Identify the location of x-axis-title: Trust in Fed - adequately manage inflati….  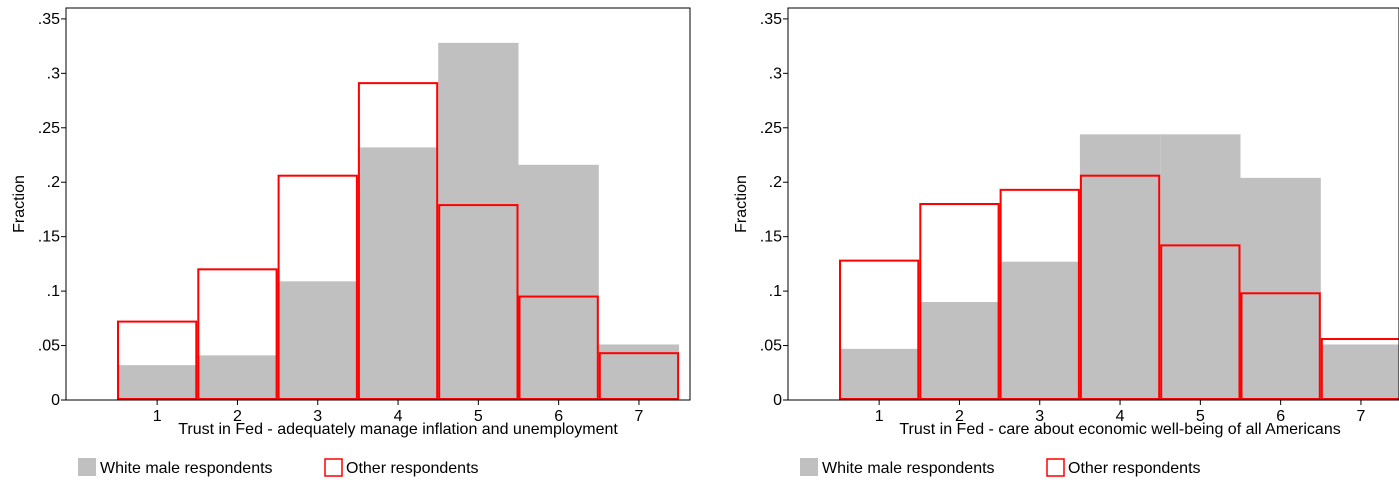
(398, 429).